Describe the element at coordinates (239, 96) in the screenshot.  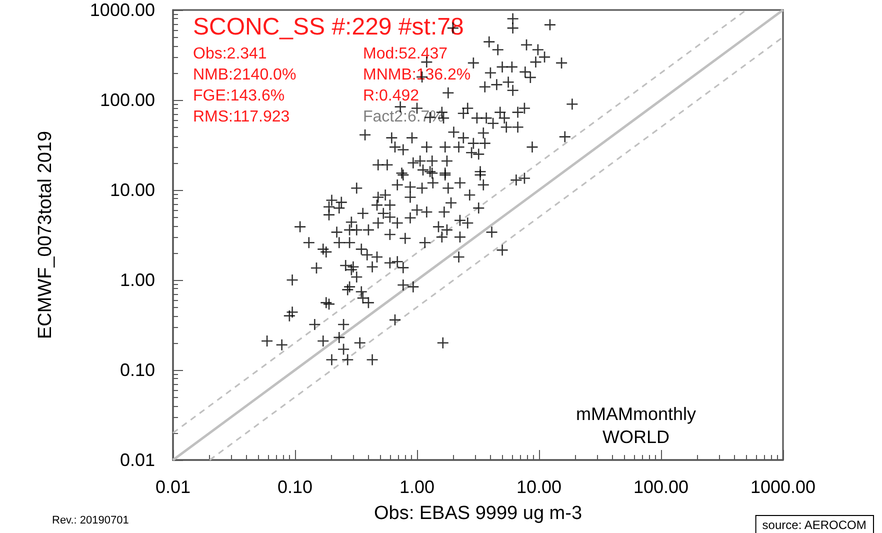
I see `annotation: FGE:143.6%` at that location.